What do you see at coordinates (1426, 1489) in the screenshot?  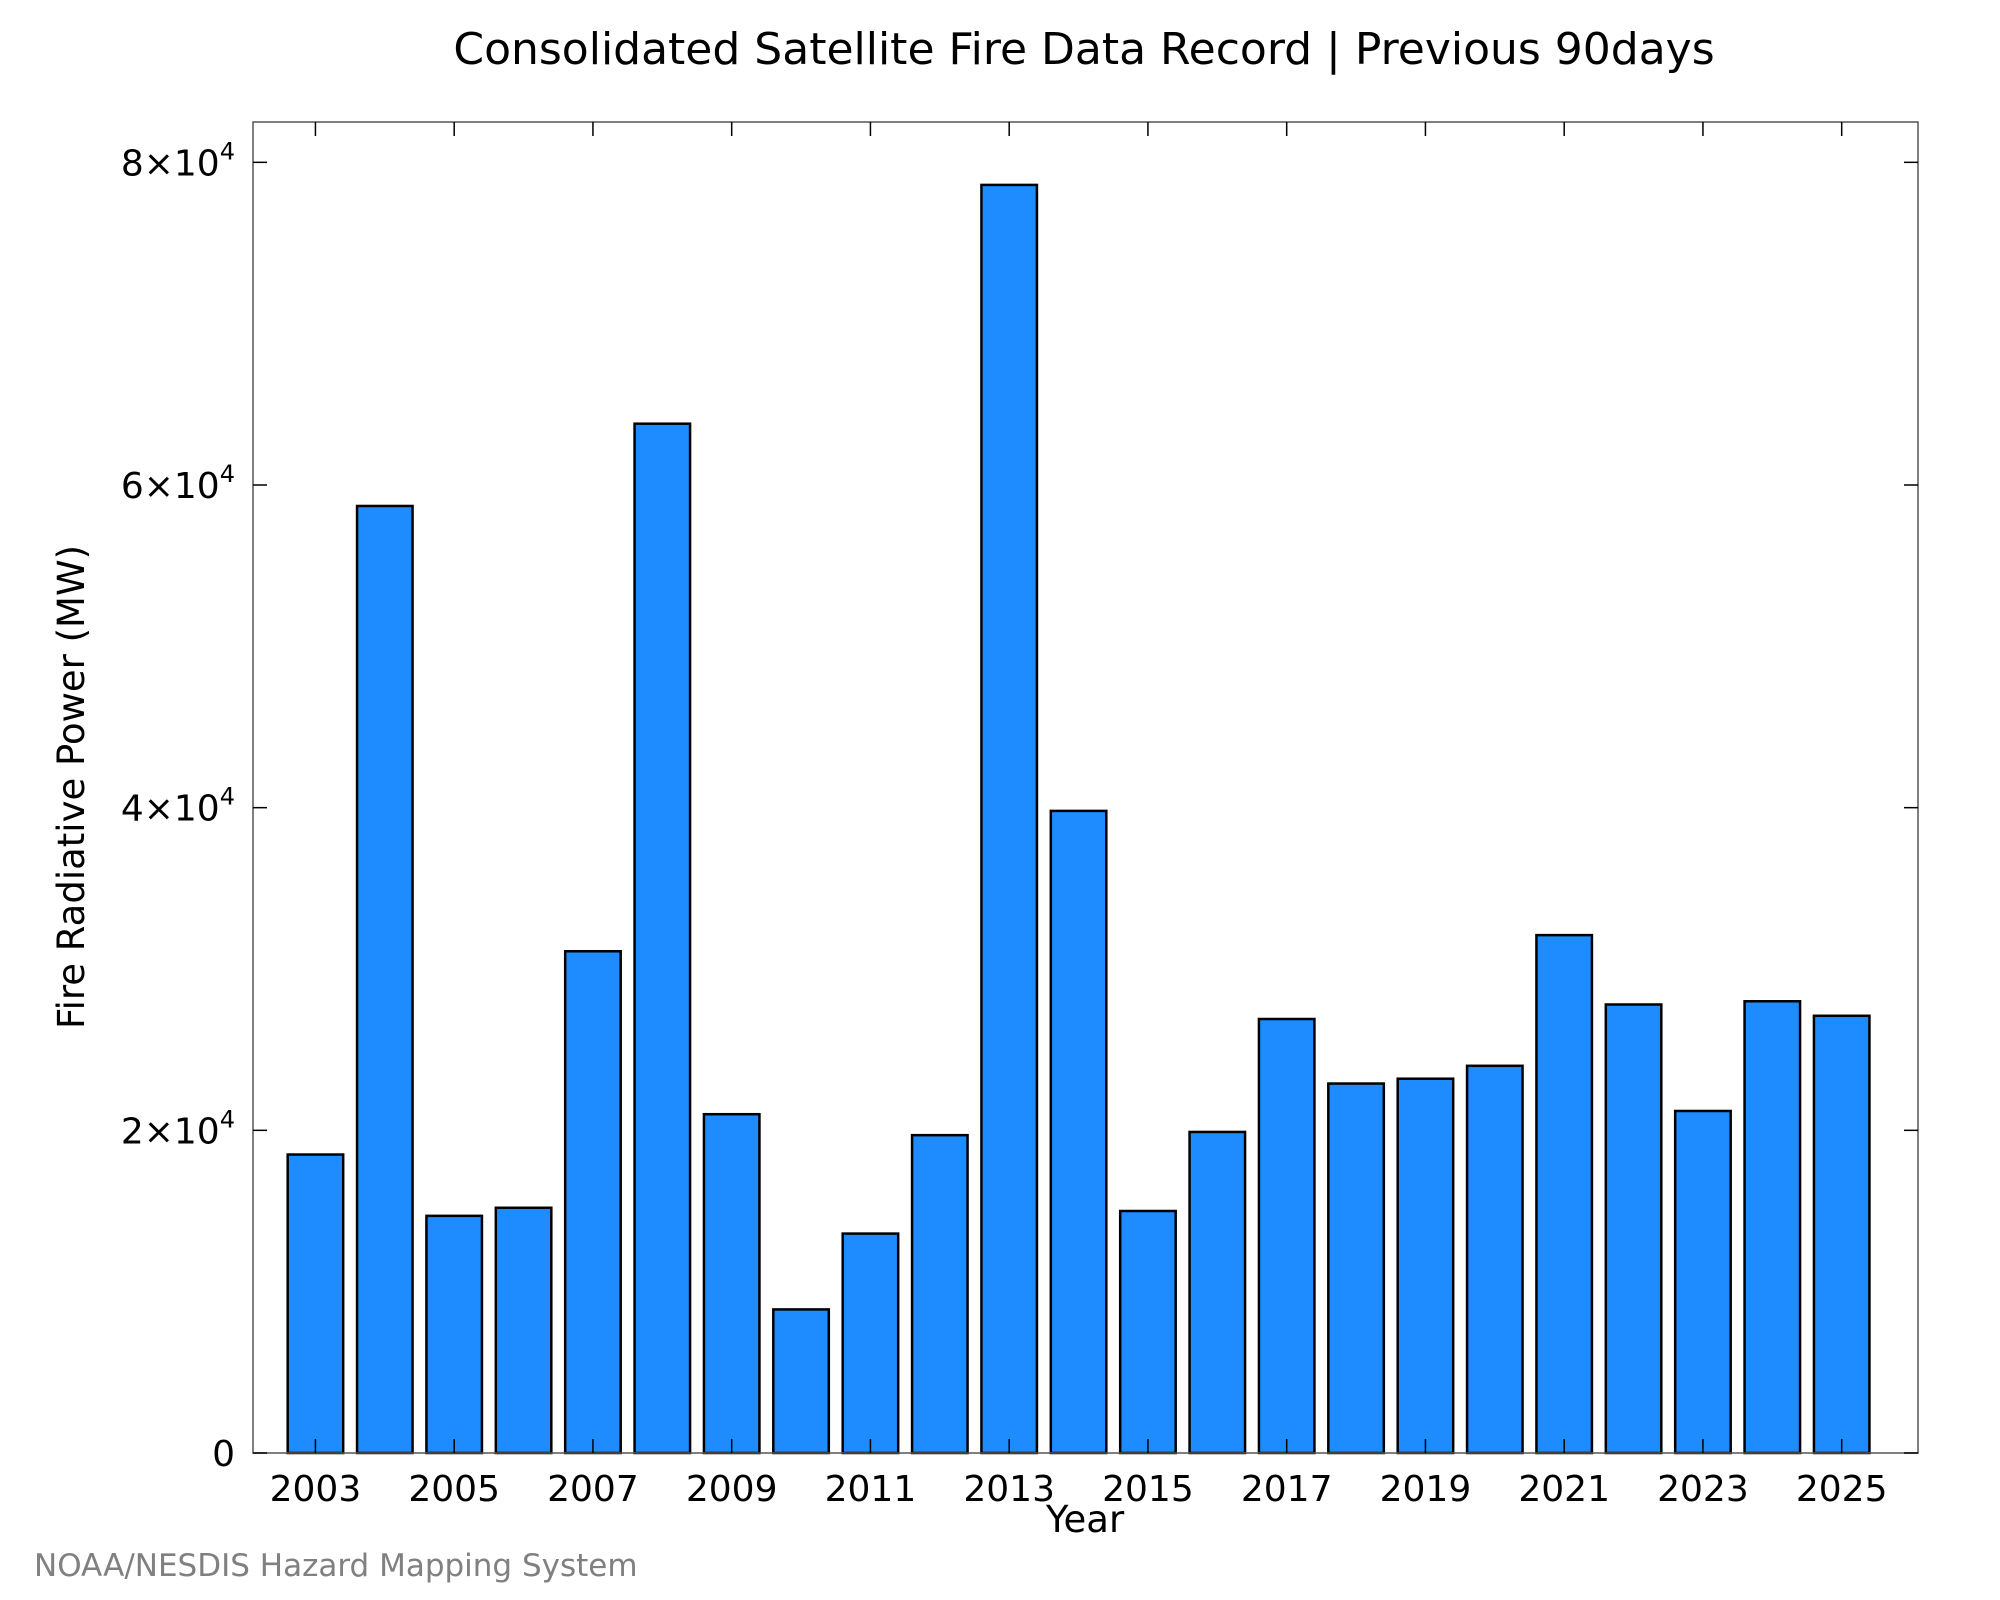 I see `x-tick-label-2019: 2019` at bounding box center [1426, 1489].